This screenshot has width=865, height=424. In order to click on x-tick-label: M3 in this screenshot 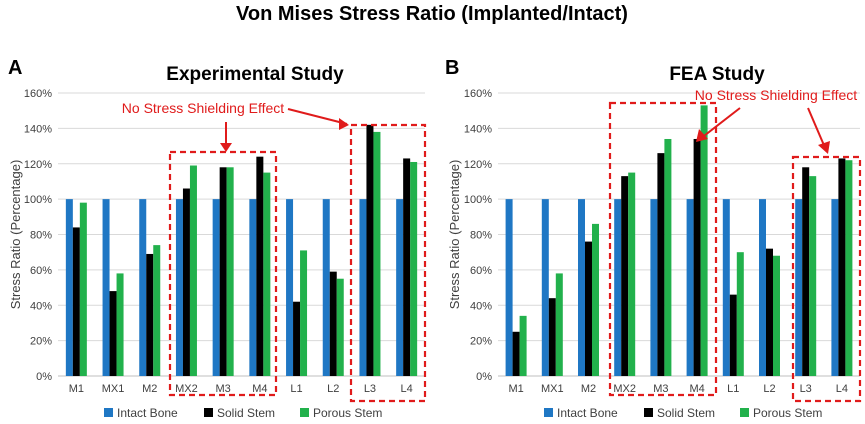, I will do `click(223, 389)`.